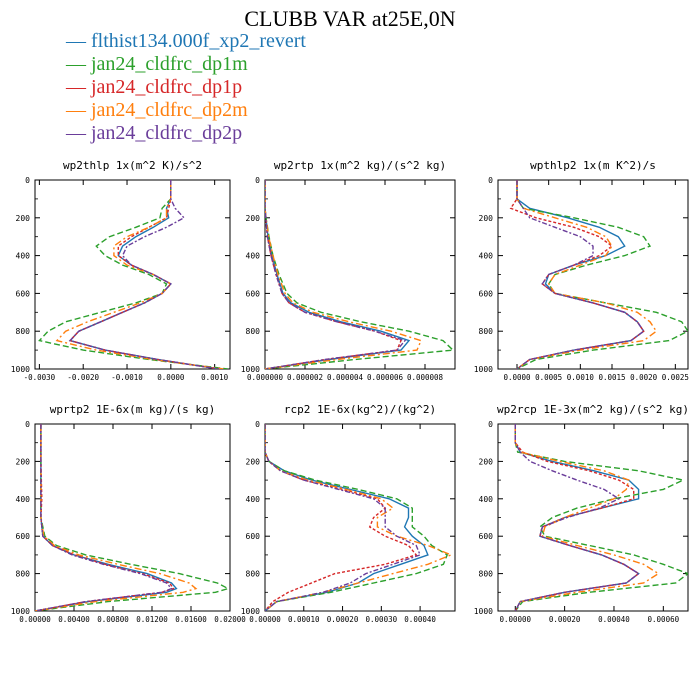  Describe the element at coordinates (169, 64) in the screenshot. I see `legend-label: jan24_cldfrc_dp1m` at that location.